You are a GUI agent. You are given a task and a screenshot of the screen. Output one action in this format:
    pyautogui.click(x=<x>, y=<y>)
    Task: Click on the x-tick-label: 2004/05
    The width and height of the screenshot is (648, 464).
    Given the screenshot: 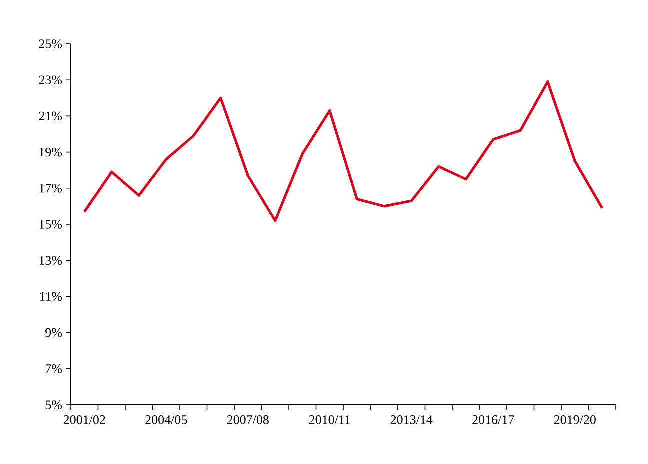 What is the action you would take?
    pyautogui.click(x=167, y=420)
    